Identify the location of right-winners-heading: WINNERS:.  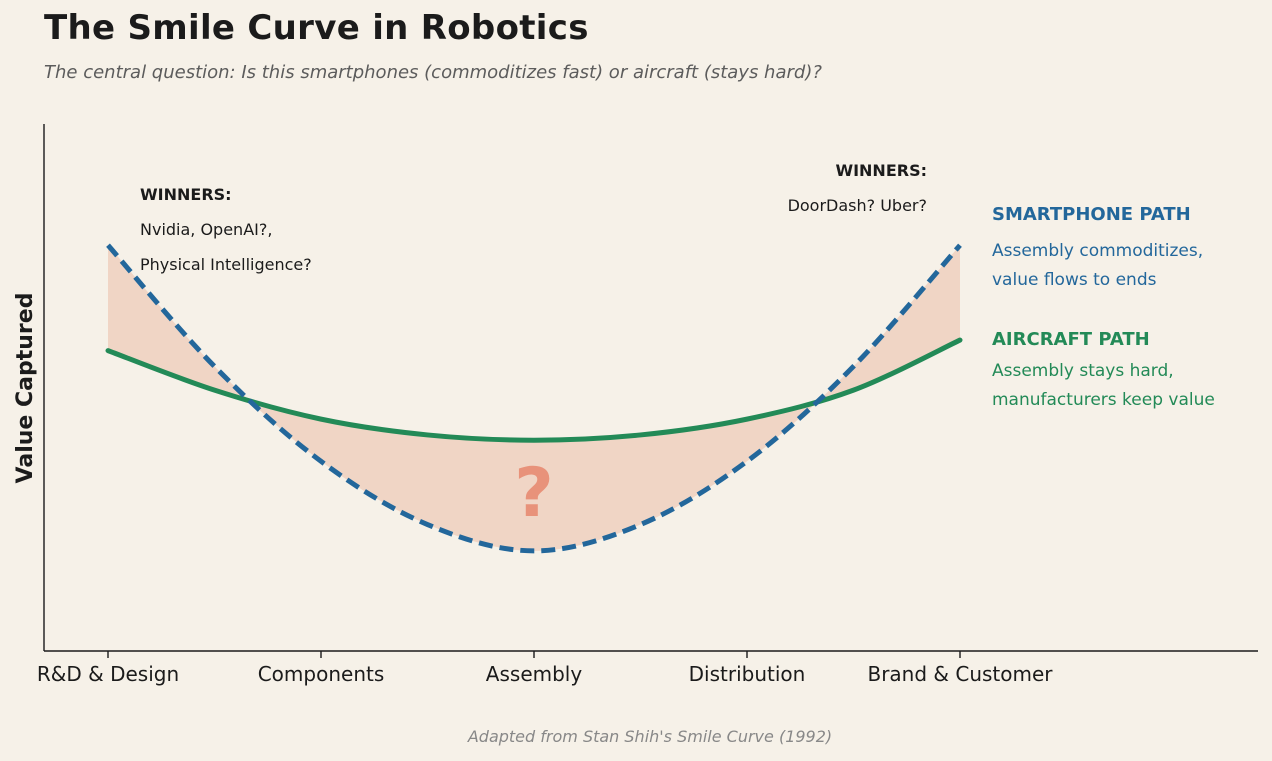
(881, 170).